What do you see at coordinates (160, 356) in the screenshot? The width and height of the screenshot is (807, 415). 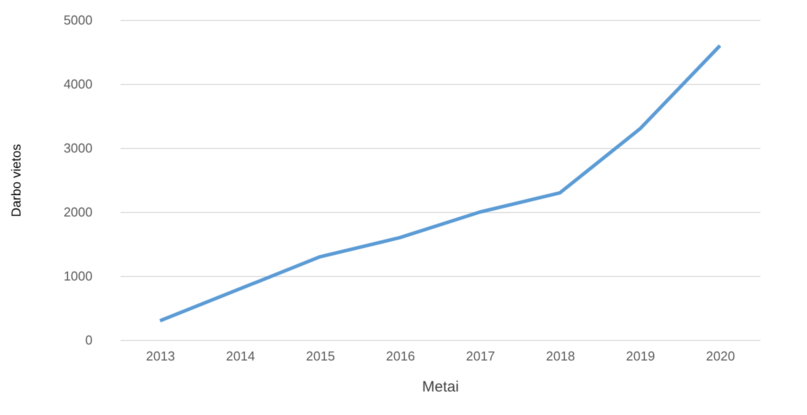 I see `x-tick-label: 2013` at bounding box center [160, 356].